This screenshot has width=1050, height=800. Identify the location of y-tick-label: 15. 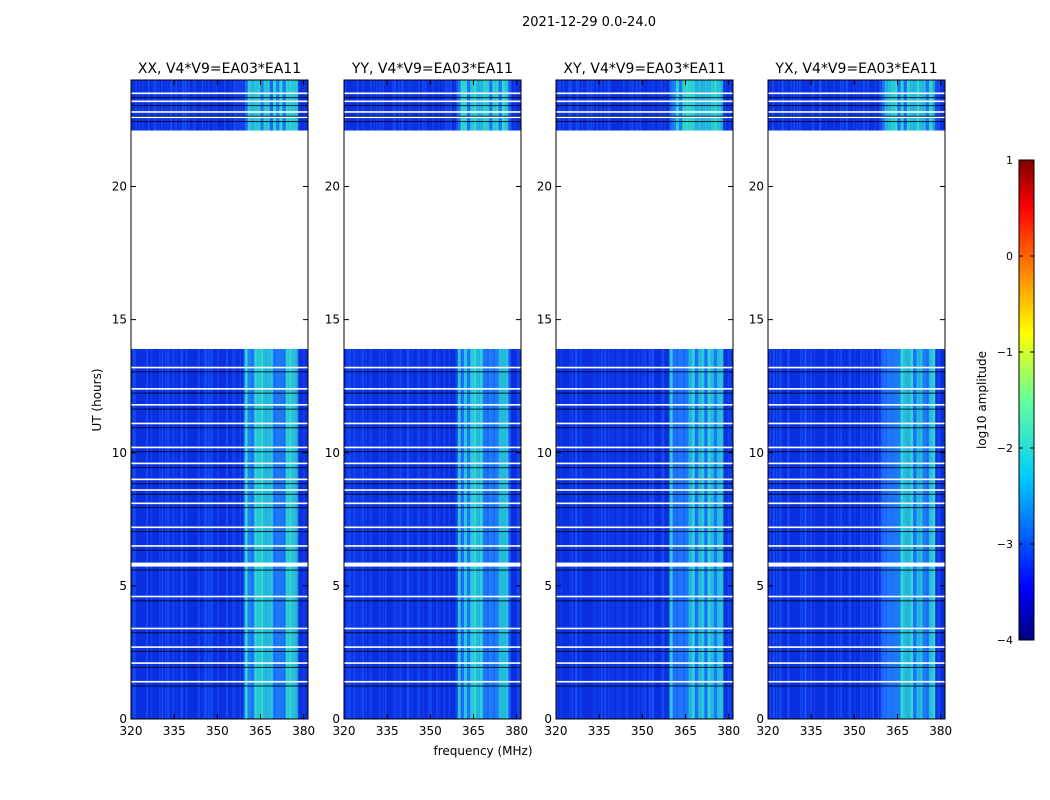
(119, 320).